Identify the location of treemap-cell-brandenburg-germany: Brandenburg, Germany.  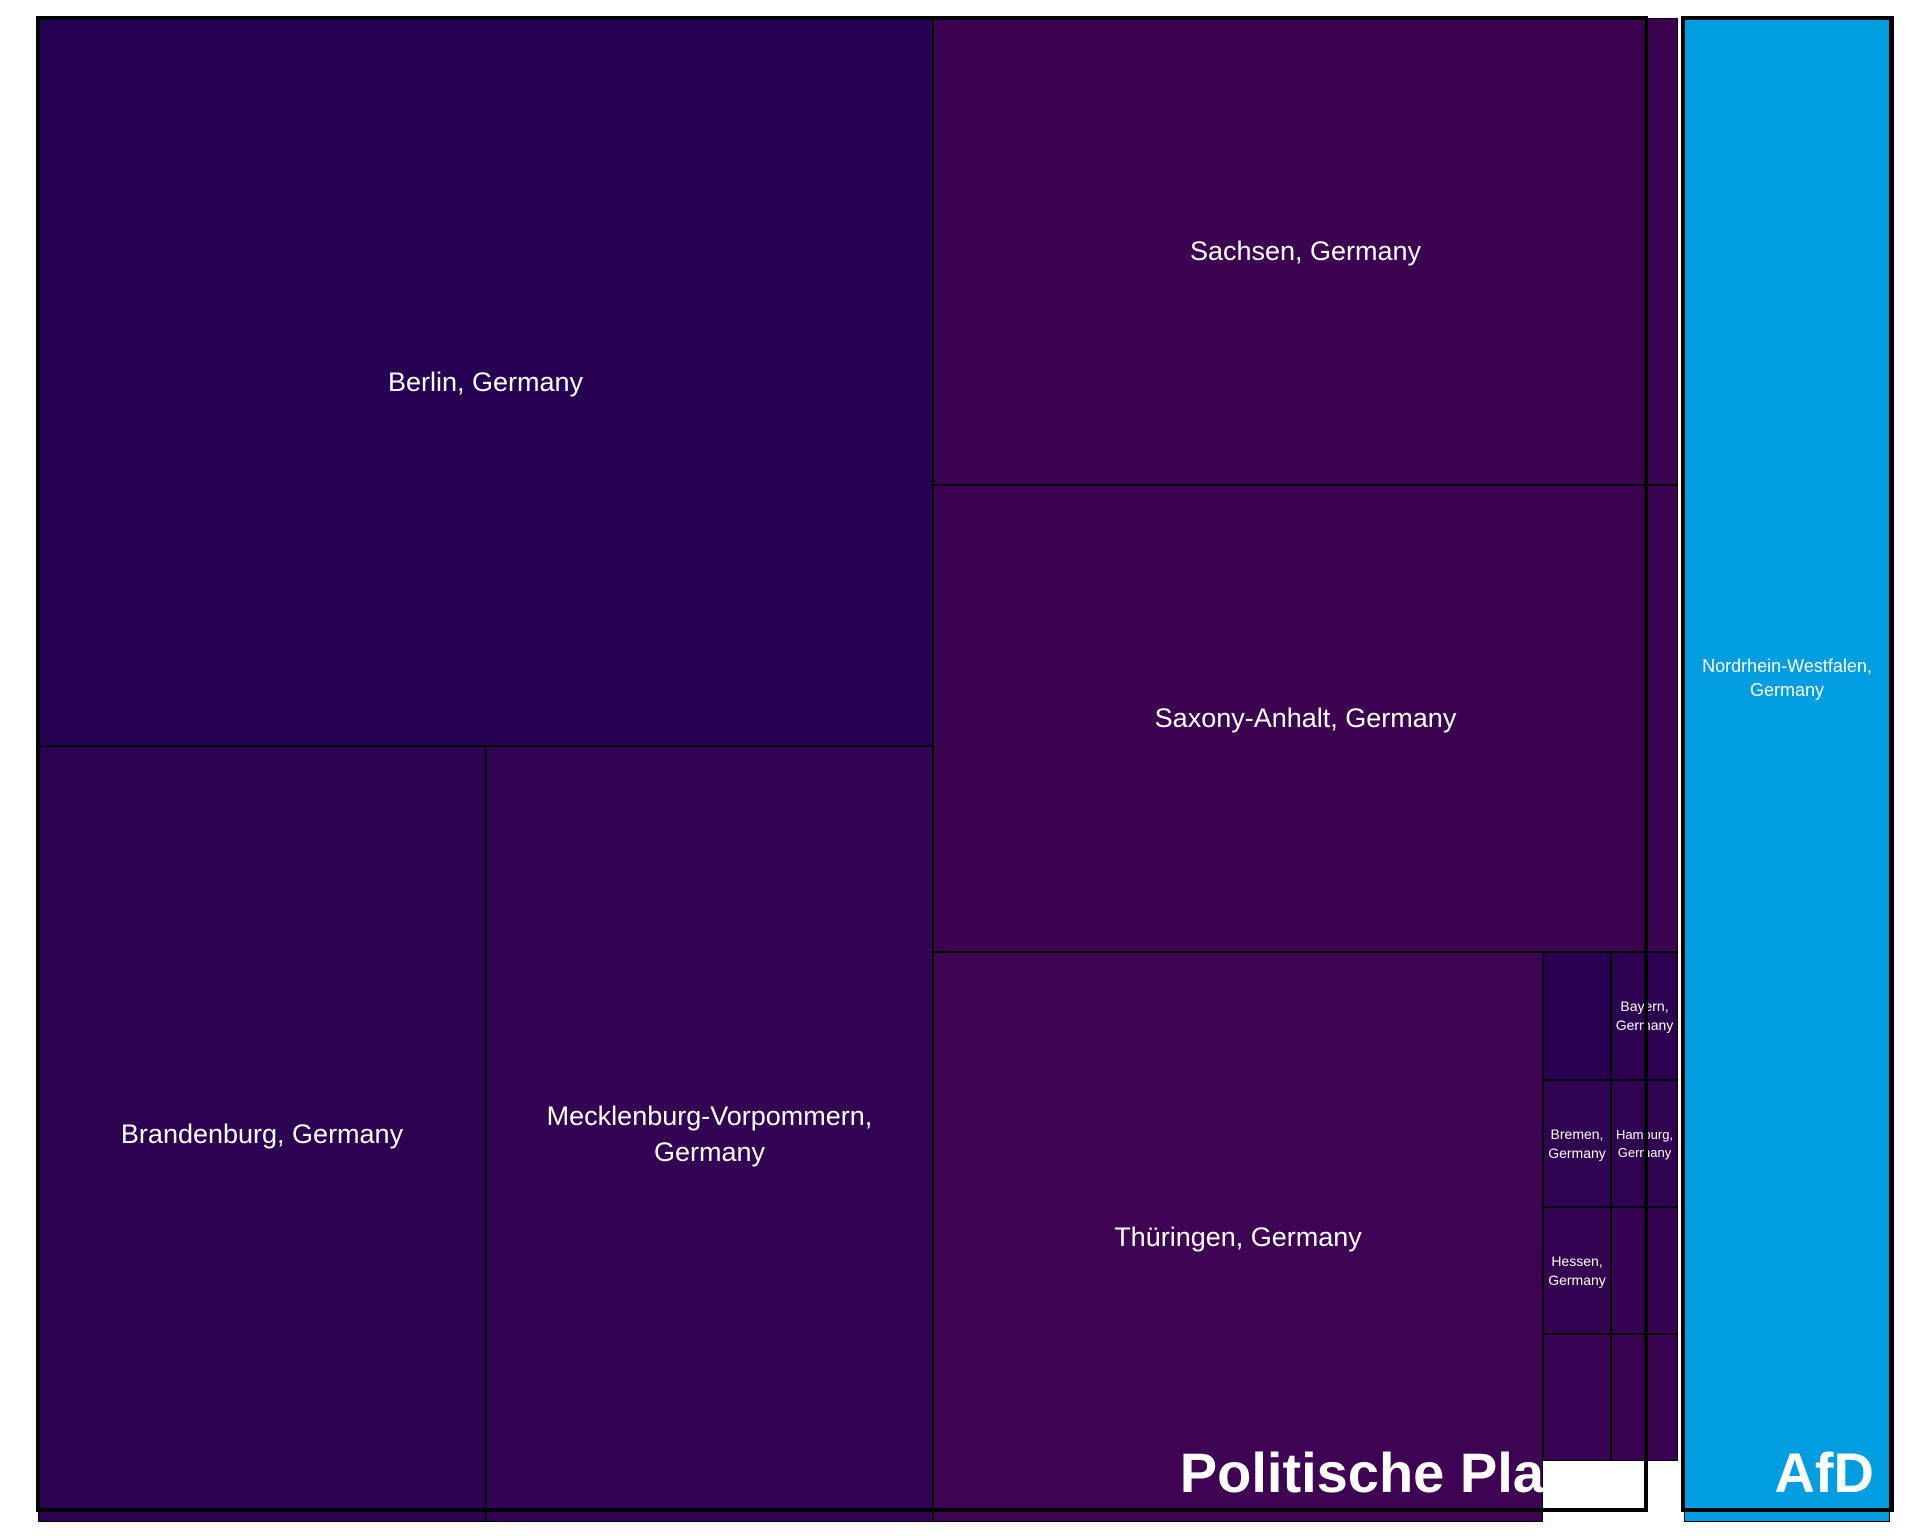
(262, 1134).